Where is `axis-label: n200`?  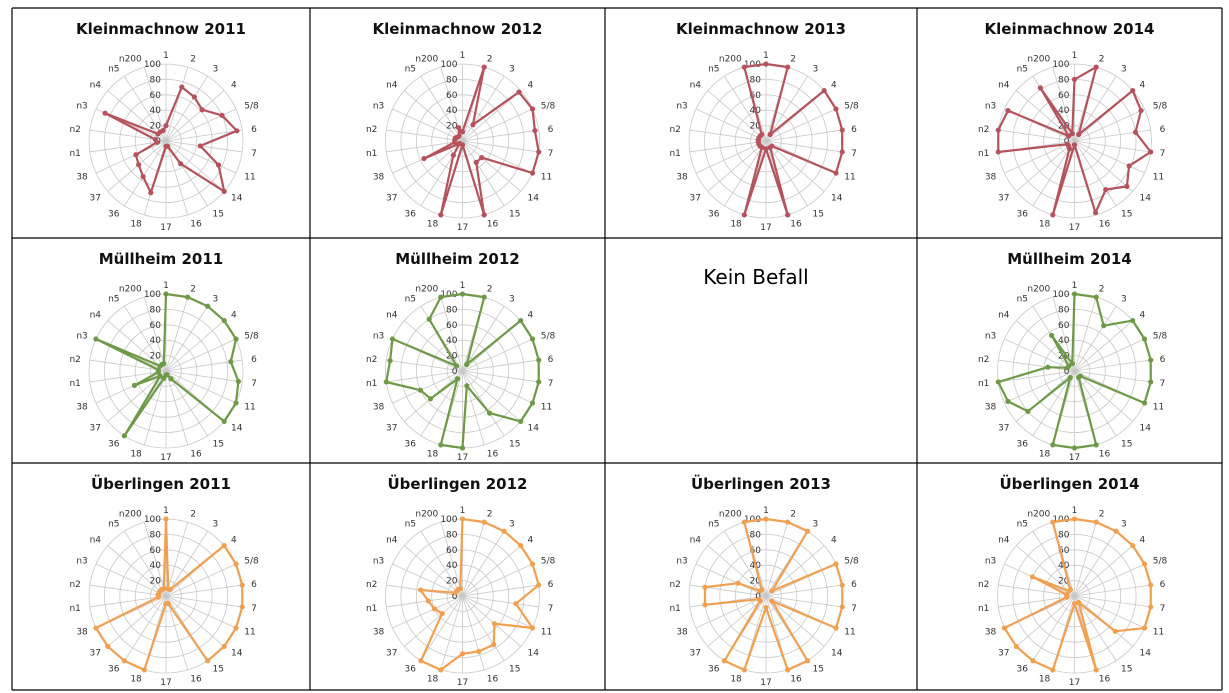 axis-label: n200 is located at coordinates (1038, 59).